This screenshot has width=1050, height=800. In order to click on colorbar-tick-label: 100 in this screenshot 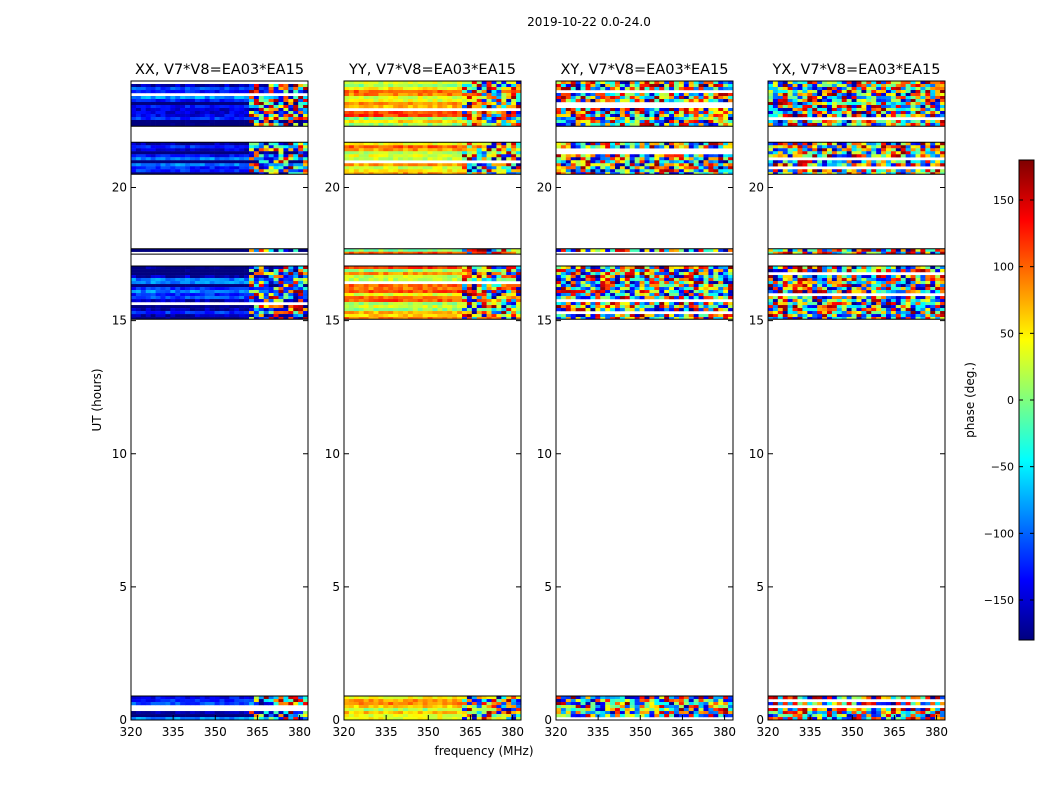, I will do `click(1003, 267)`.